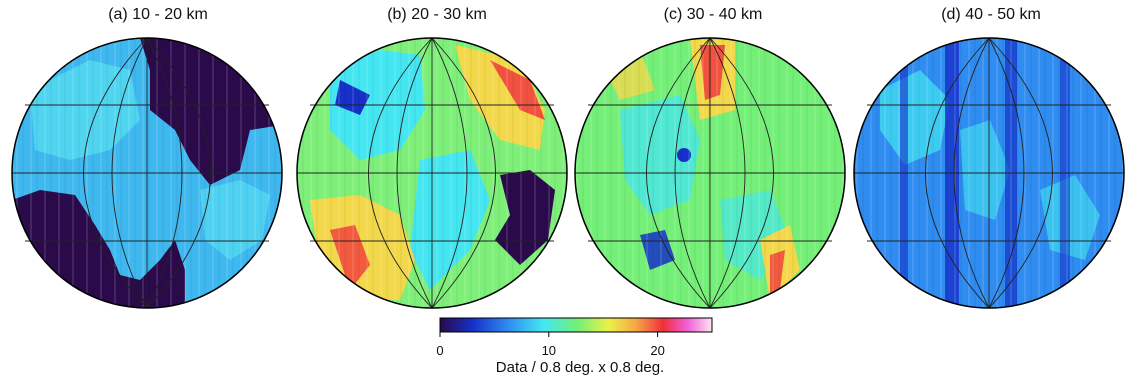 The width and height of the screenshot is (1131, 380). I want to click on panel-a-title: (a) 10 - 20 km, so click(158, 14).